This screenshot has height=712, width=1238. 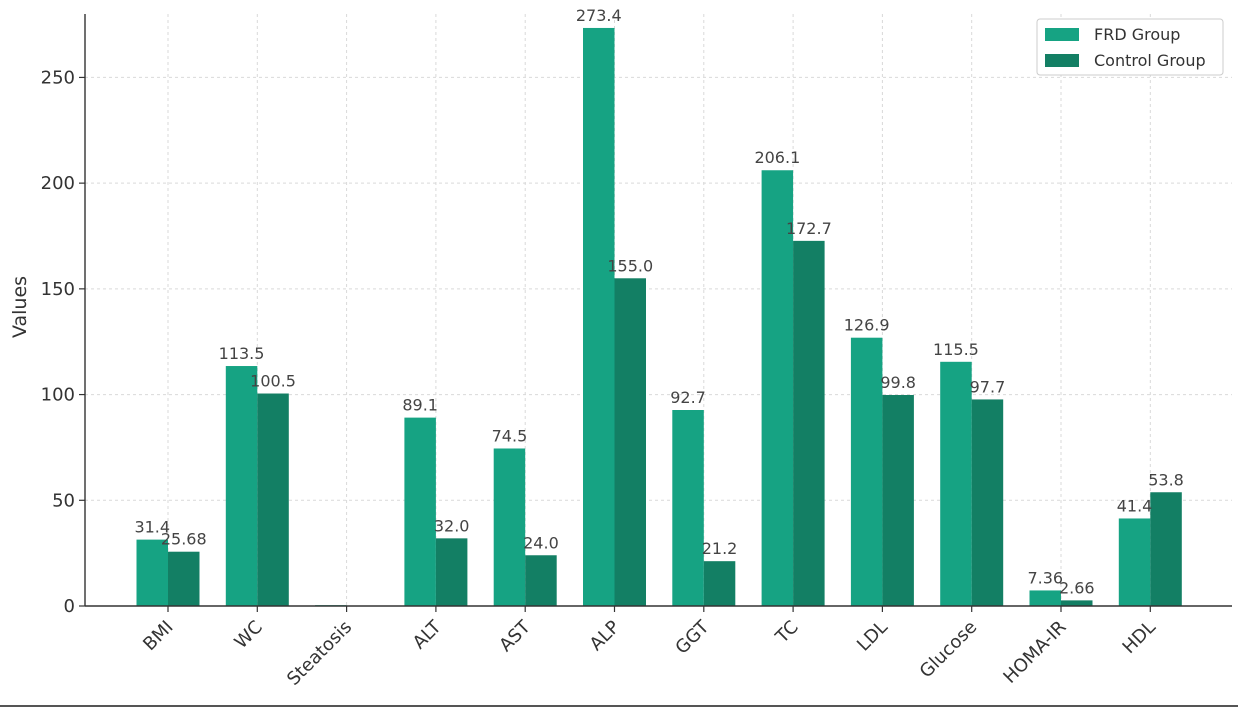 I want to click on y-tick-label: 150, so click(x=58, y=289).